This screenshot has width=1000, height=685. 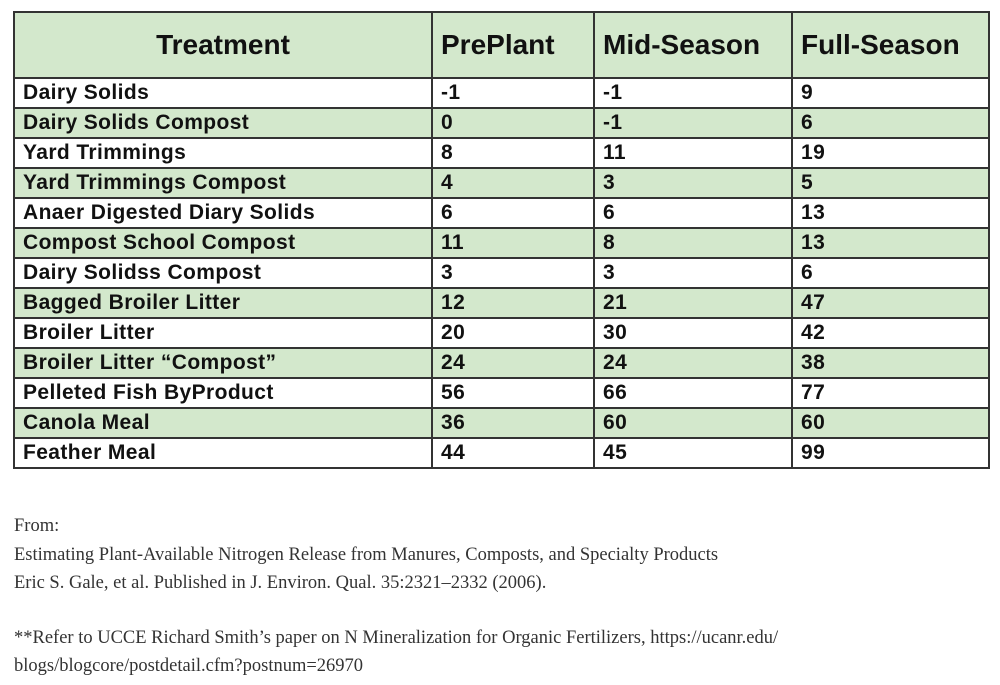 What do you see at coordinates (693, 363) in the screenshot?
I see `mid-season-cell: 24` at bounding box center [693, 363].